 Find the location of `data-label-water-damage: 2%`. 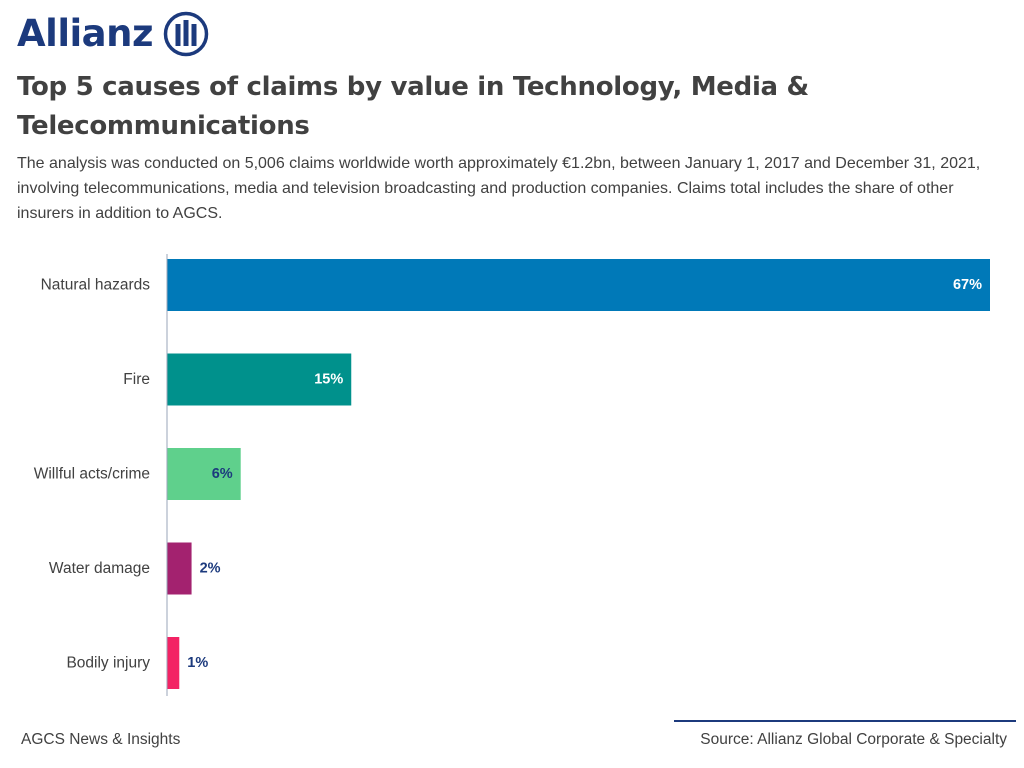

data-label-water-damage: 2% is located at coordinates (210, 569).